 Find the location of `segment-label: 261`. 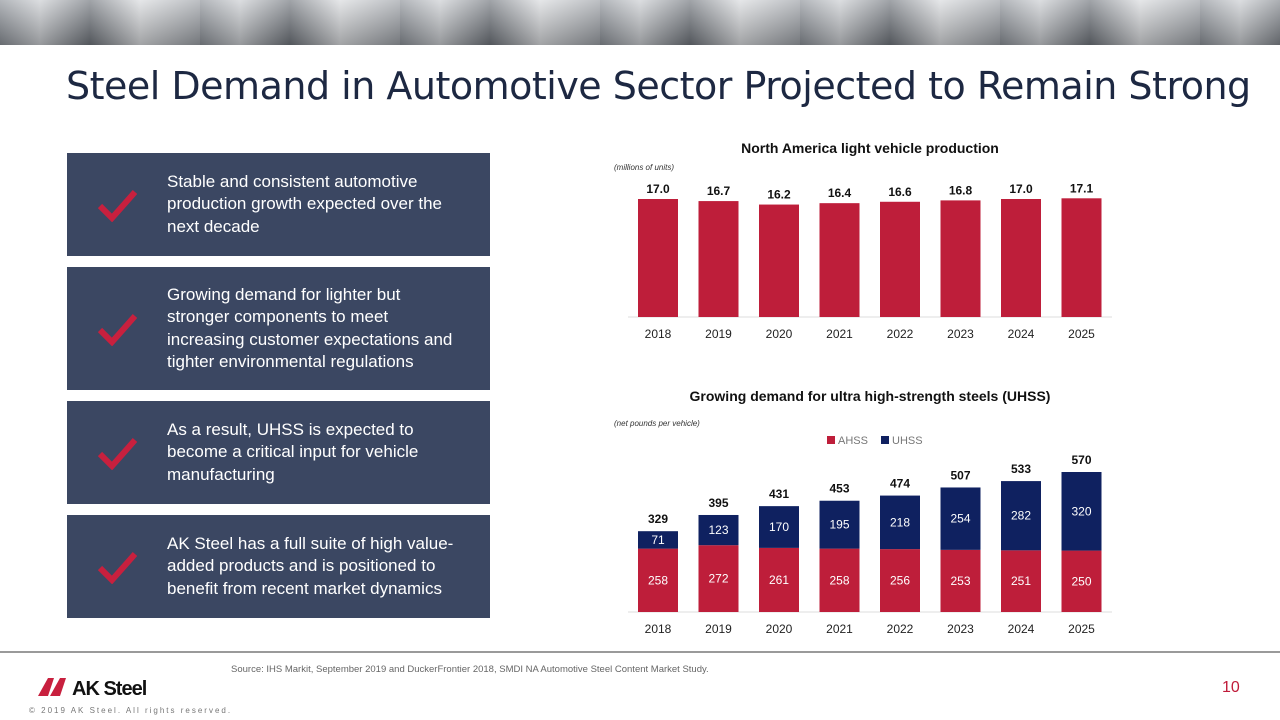

segment-label: 261 is located at coordinates (779, 580).